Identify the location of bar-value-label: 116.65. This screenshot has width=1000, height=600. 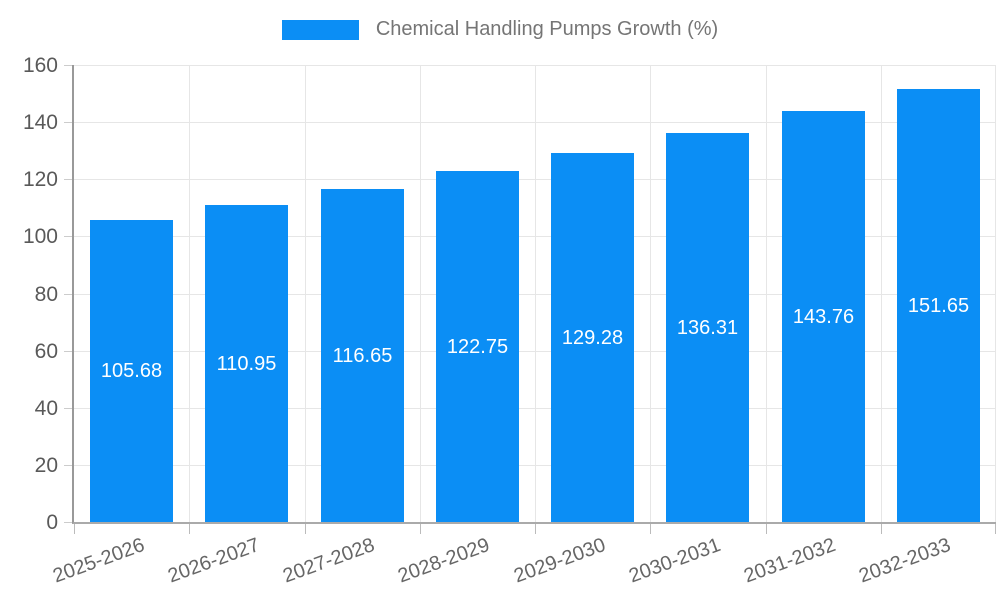
(362, 356).